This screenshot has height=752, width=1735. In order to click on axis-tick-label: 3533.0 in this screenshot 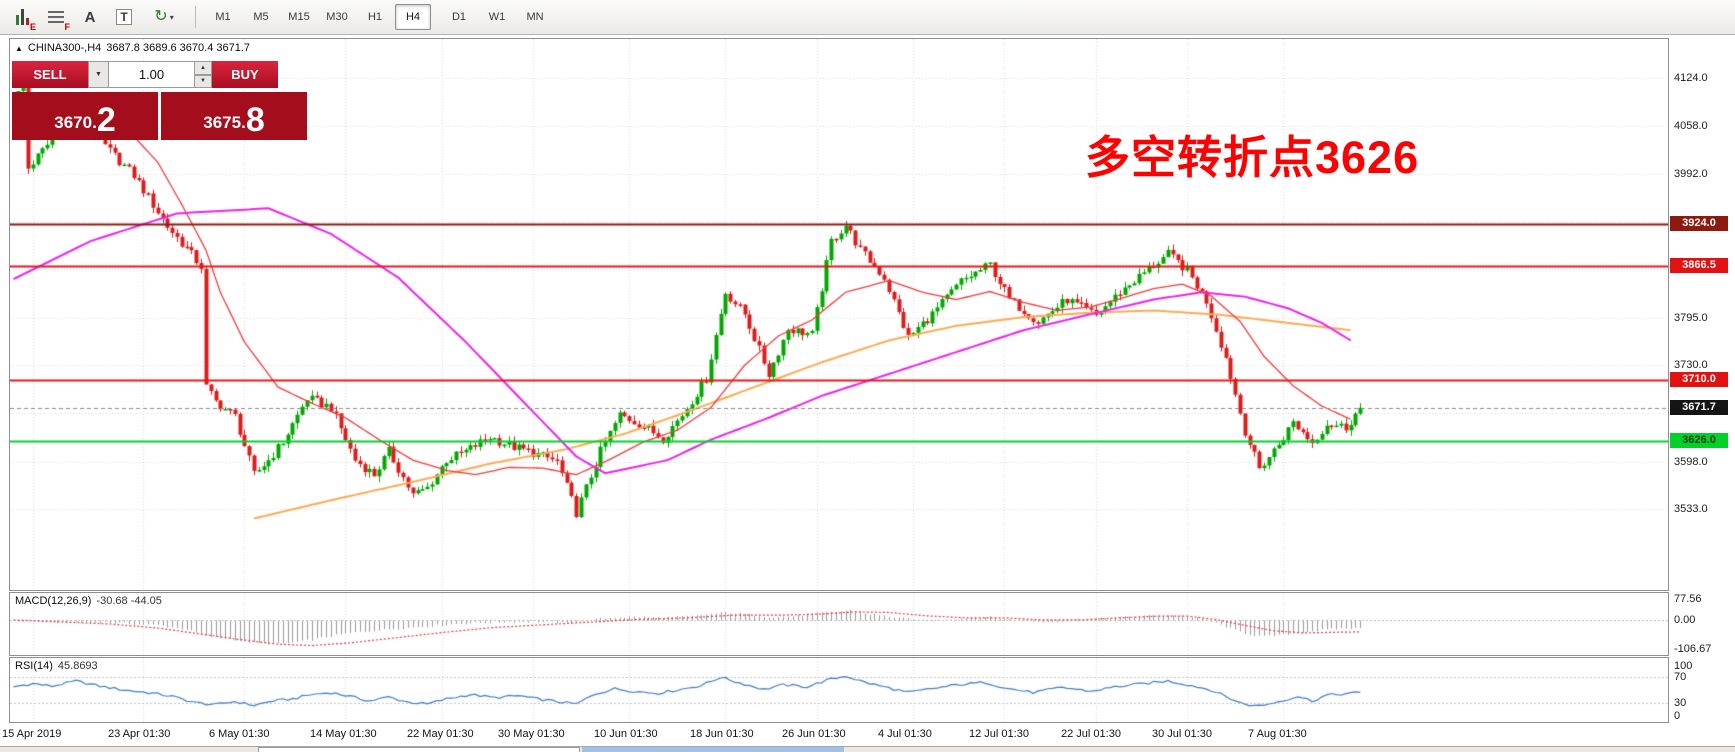, I will do `click(1691, 509)`.